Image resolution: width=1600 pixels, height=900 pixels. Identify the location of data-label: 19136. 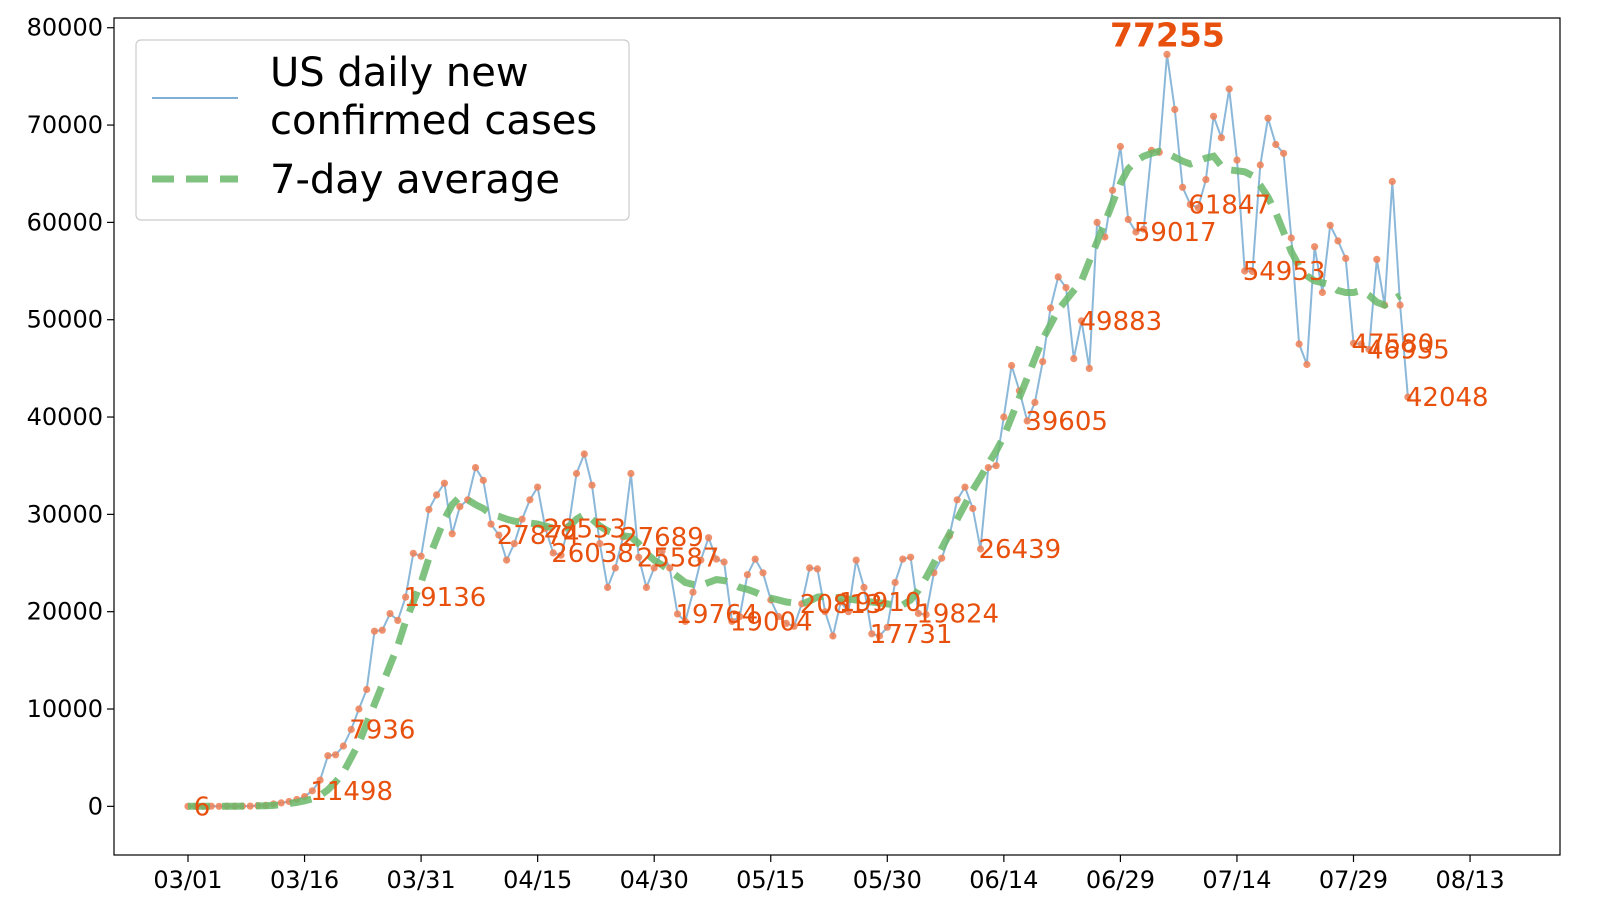
(445, 598).